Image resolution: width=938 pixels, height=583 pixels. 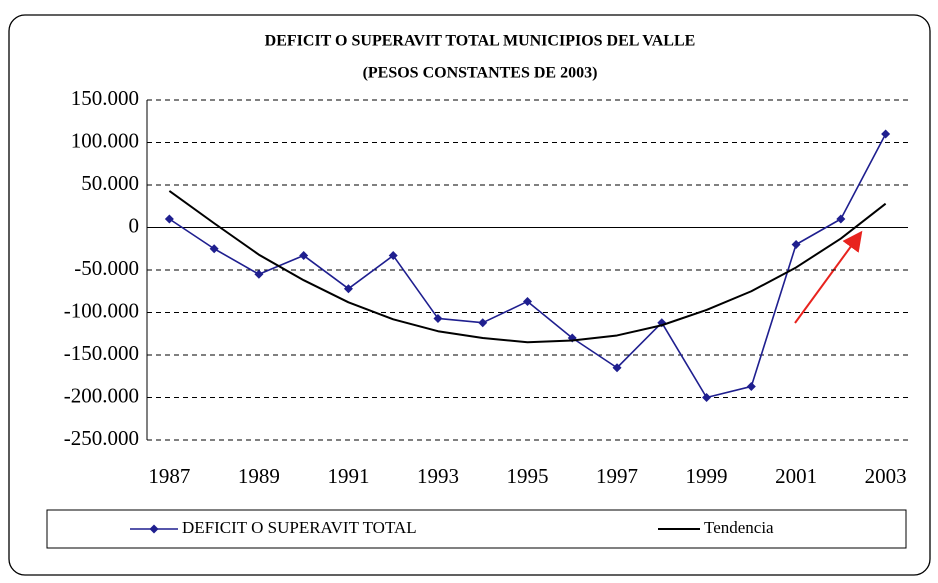 I want to click on x-tick-label: 1997, so click(x=617, y=476).